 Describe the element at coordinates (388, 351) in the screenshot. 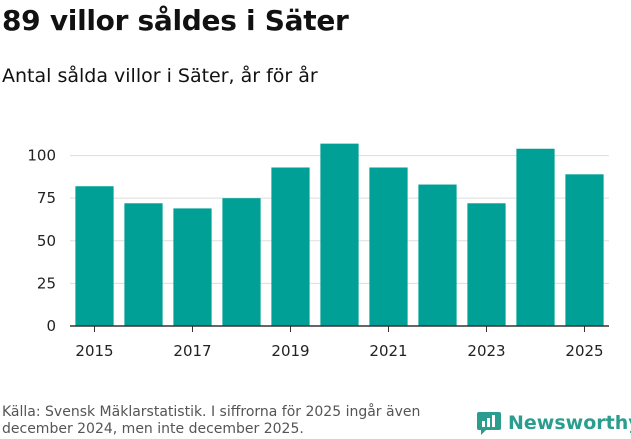

I see `x-tick-label: 2021` at that location.